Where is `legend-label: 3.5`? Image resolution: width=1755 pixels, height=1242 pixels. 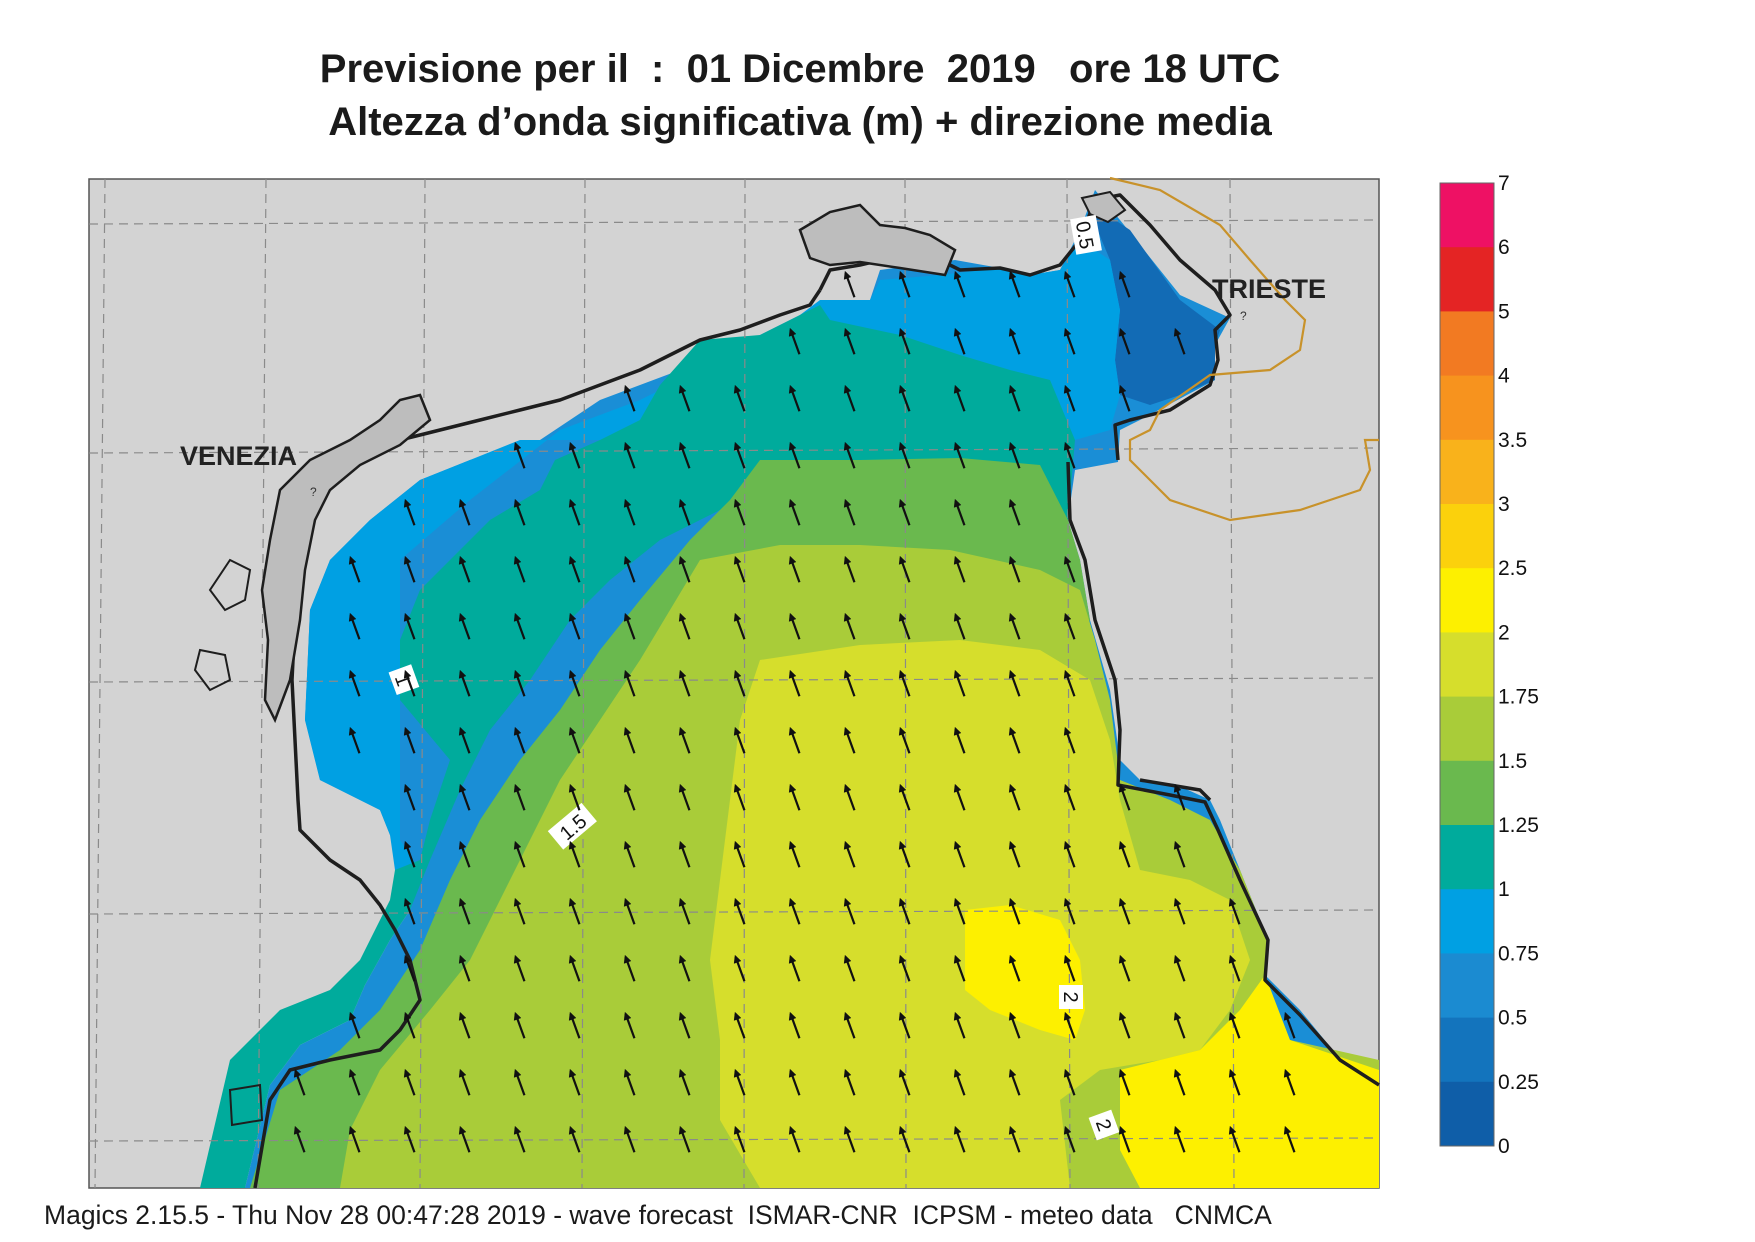
legend-label: 3.5 is located at coordinates (1512, 440).